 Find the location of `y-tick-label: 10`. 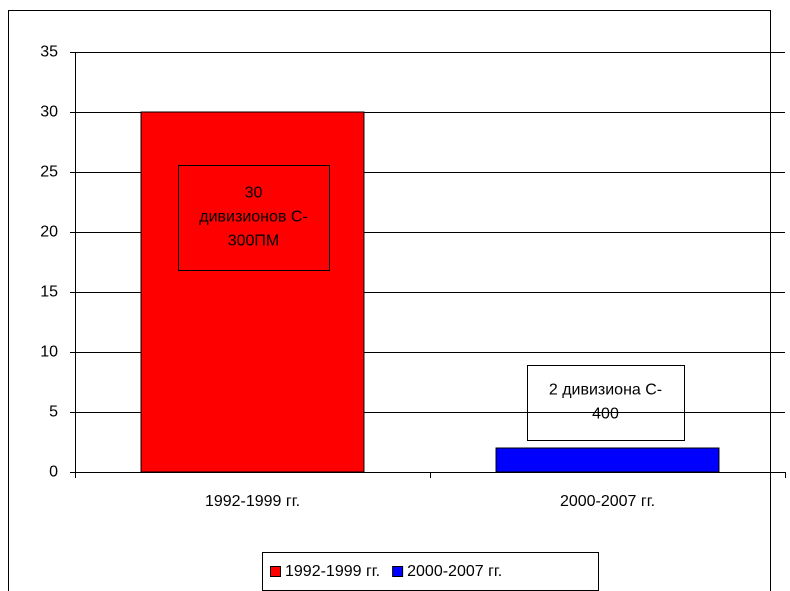

y-tick-label: 10 is located at coordinates (49, 352).